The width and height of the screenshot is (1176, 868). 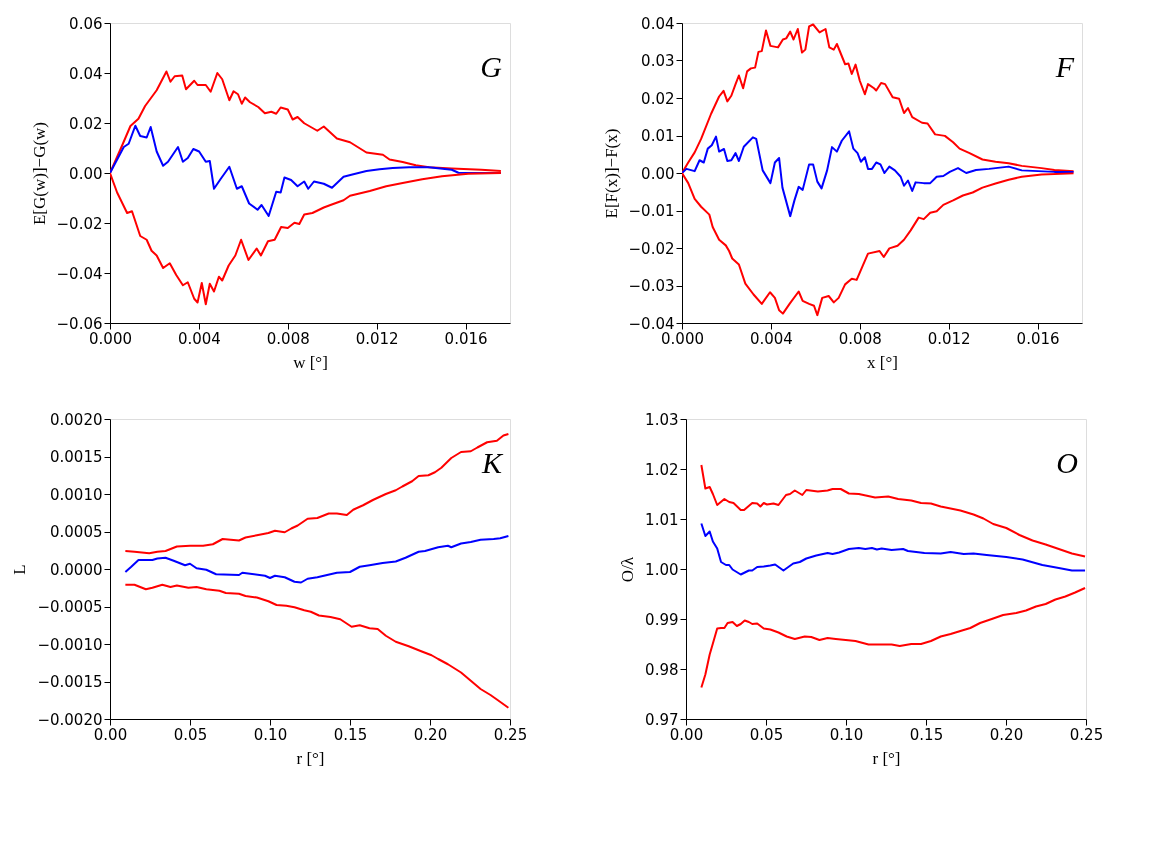 What do you see at coordinates (1064, 66) in the screenshot?
I see `annotation: F` at bounding box center [1064, 66].